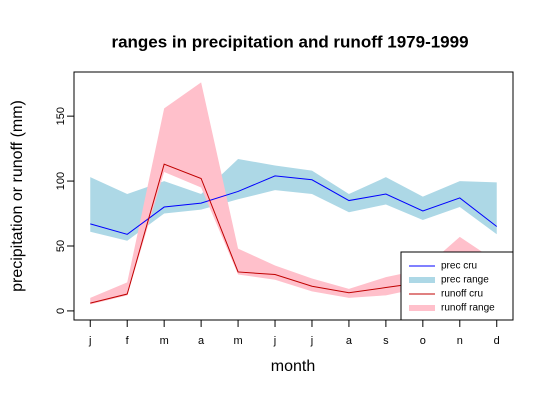 This screenshot has width=550, height=412. What do you see at coordinates (61, 311) in the screenshot?
I see `y-tick-label: 0` at bounding box center [61, 311].